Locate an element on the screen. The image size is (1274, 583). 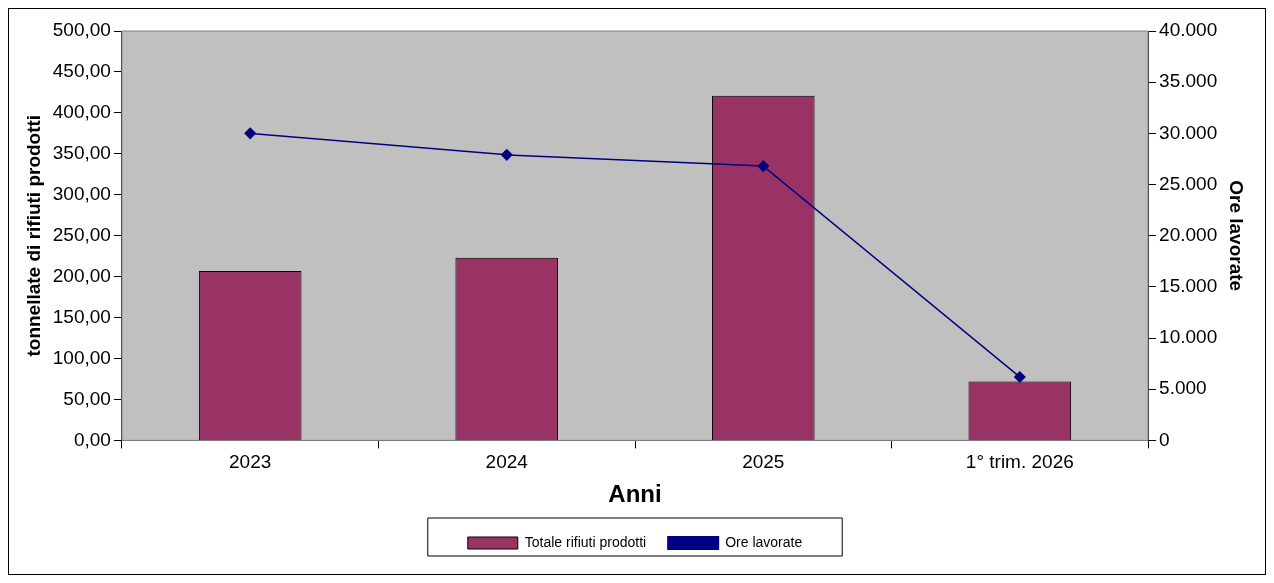
y2-tick-label: 40.000 is located at coordinates (1188, 30).